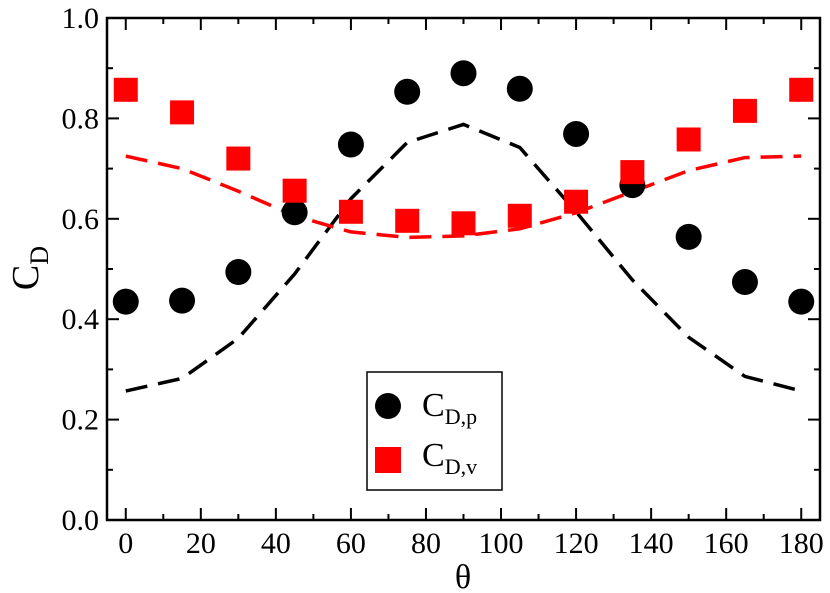  Describe the element at coordinates (651, 543) in the screenshot. I see `x-tick-label: 140` at that location.